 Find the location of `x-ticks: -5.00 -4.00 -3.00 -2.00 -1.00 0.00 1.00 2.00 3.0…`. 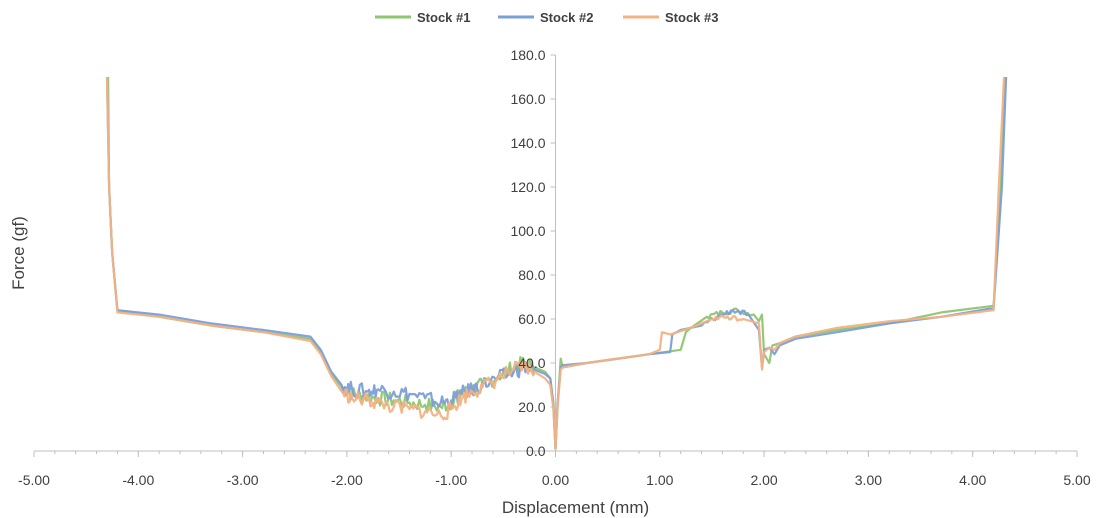

x-ticks: -5.00 -4.00 -3.00 -2.00 -1.00 0.00 1.00 2.00 3.0… is located at coordinates (554, 469).